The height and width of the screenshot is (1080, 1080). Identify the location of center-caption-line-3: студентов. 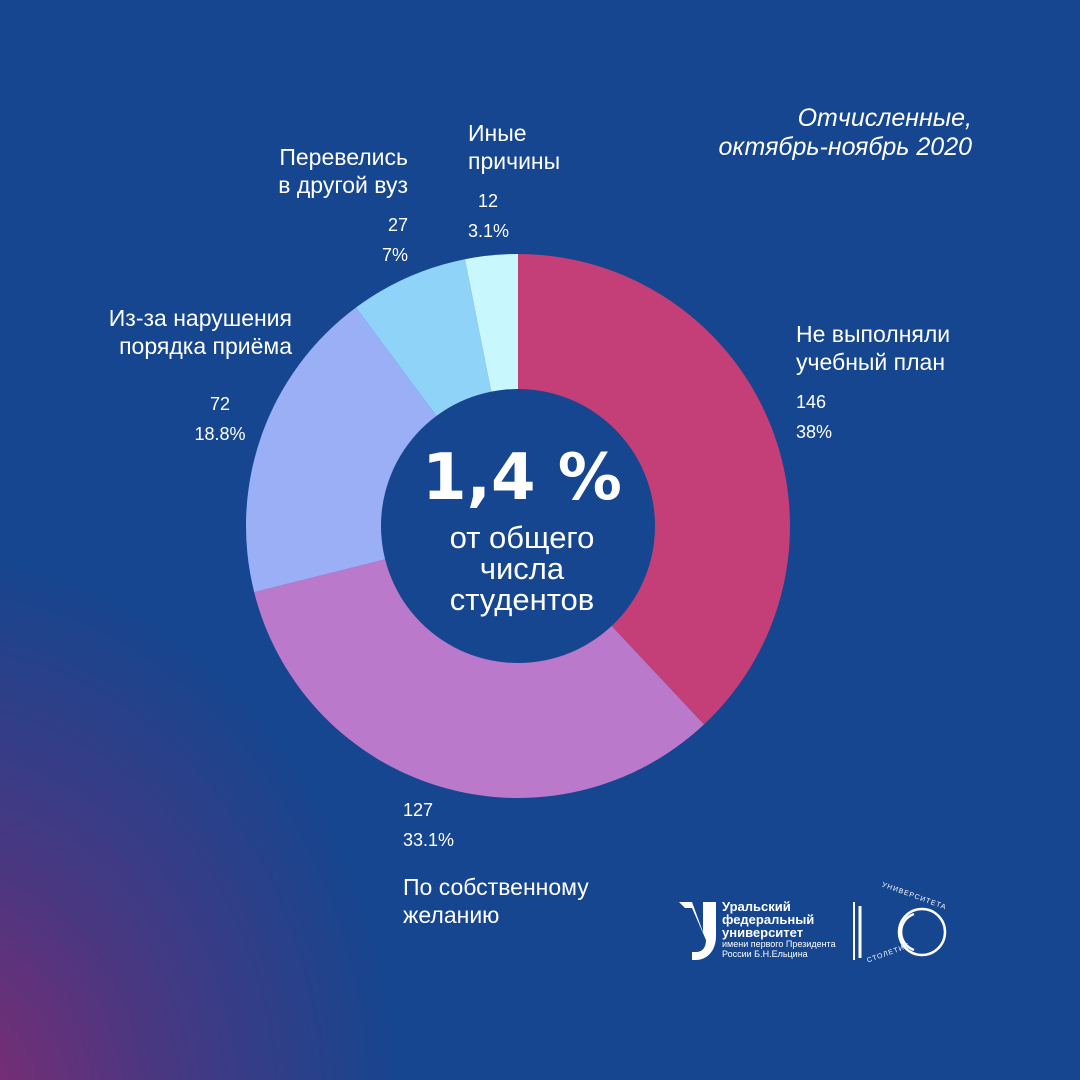
(522, 599).